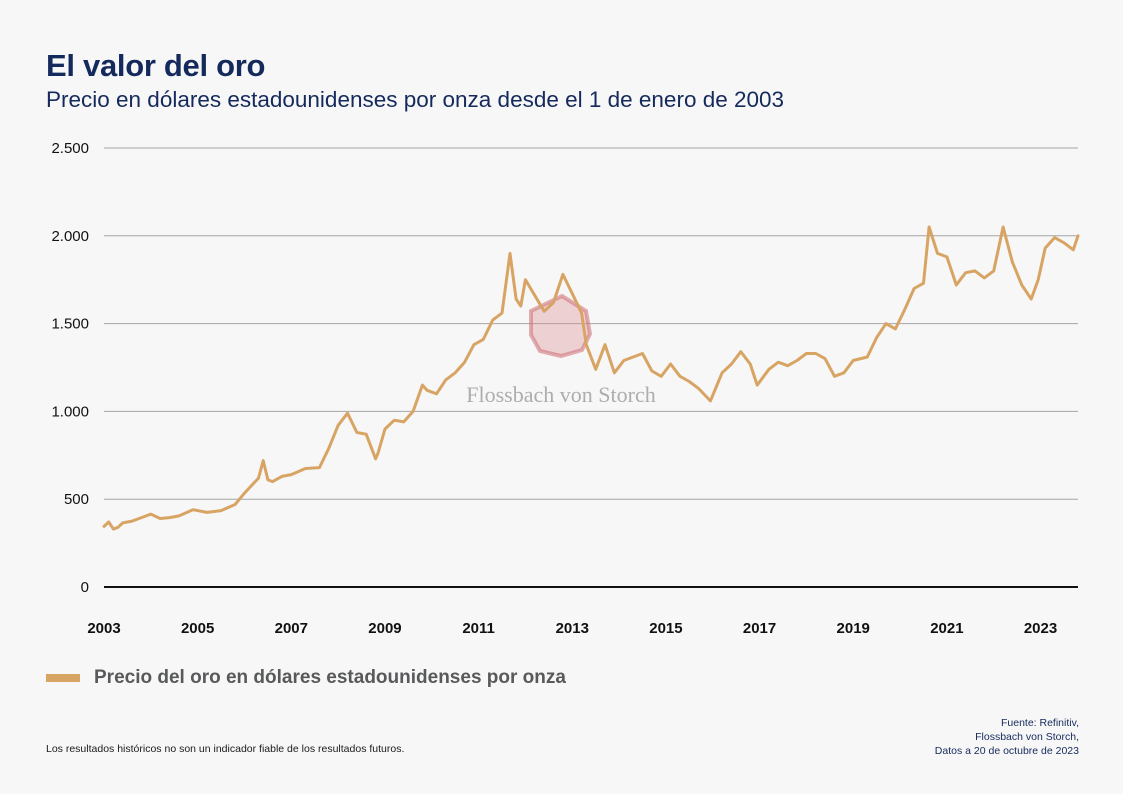 The width and height of the screenshot is (1123, 794). I want to click on x-tick-label: 2017, so click(759, 628).